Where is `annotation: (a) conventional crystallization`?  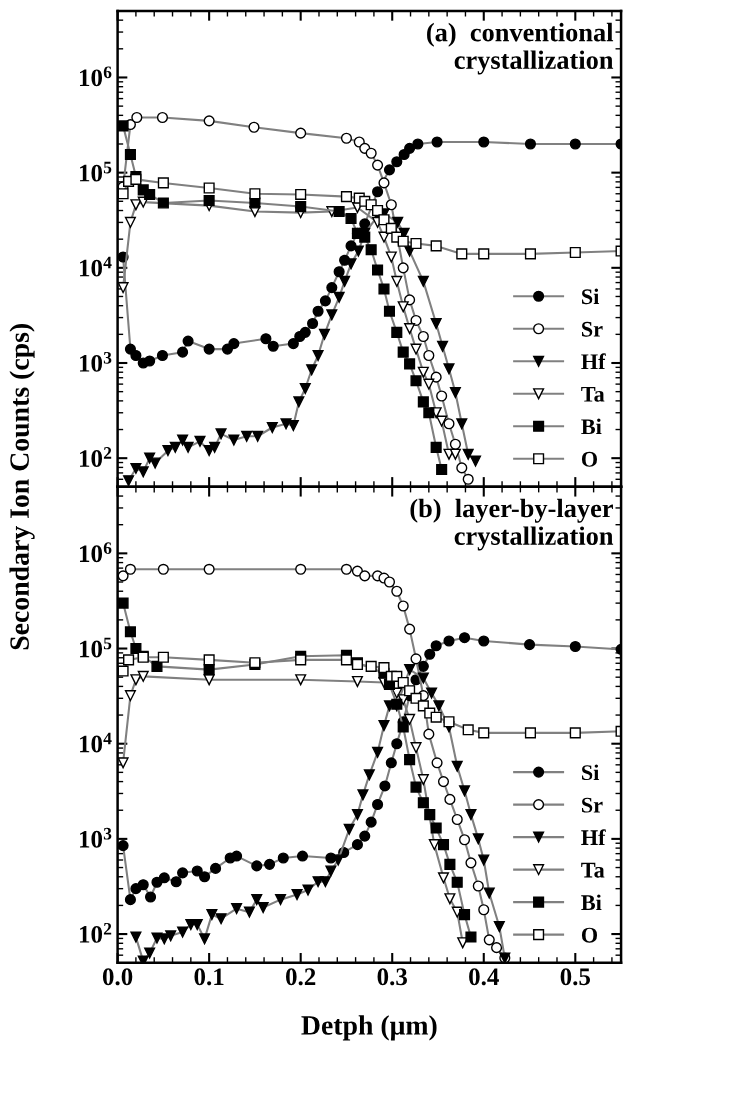
annotation: (a) conventional crystallization is located at coordinates (520, 48).